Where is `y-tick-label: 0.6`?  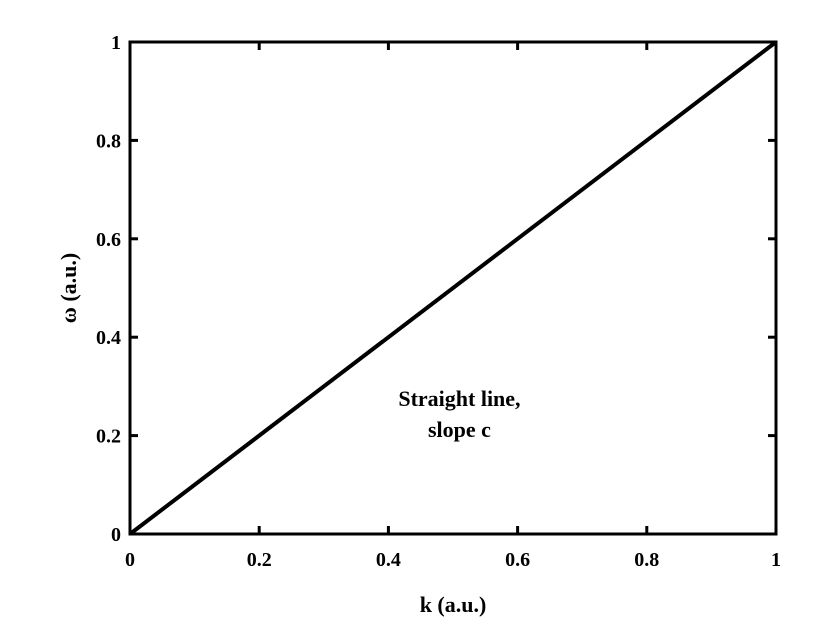
y-tick-label: 0.6 is located at coordinates (108, 240).